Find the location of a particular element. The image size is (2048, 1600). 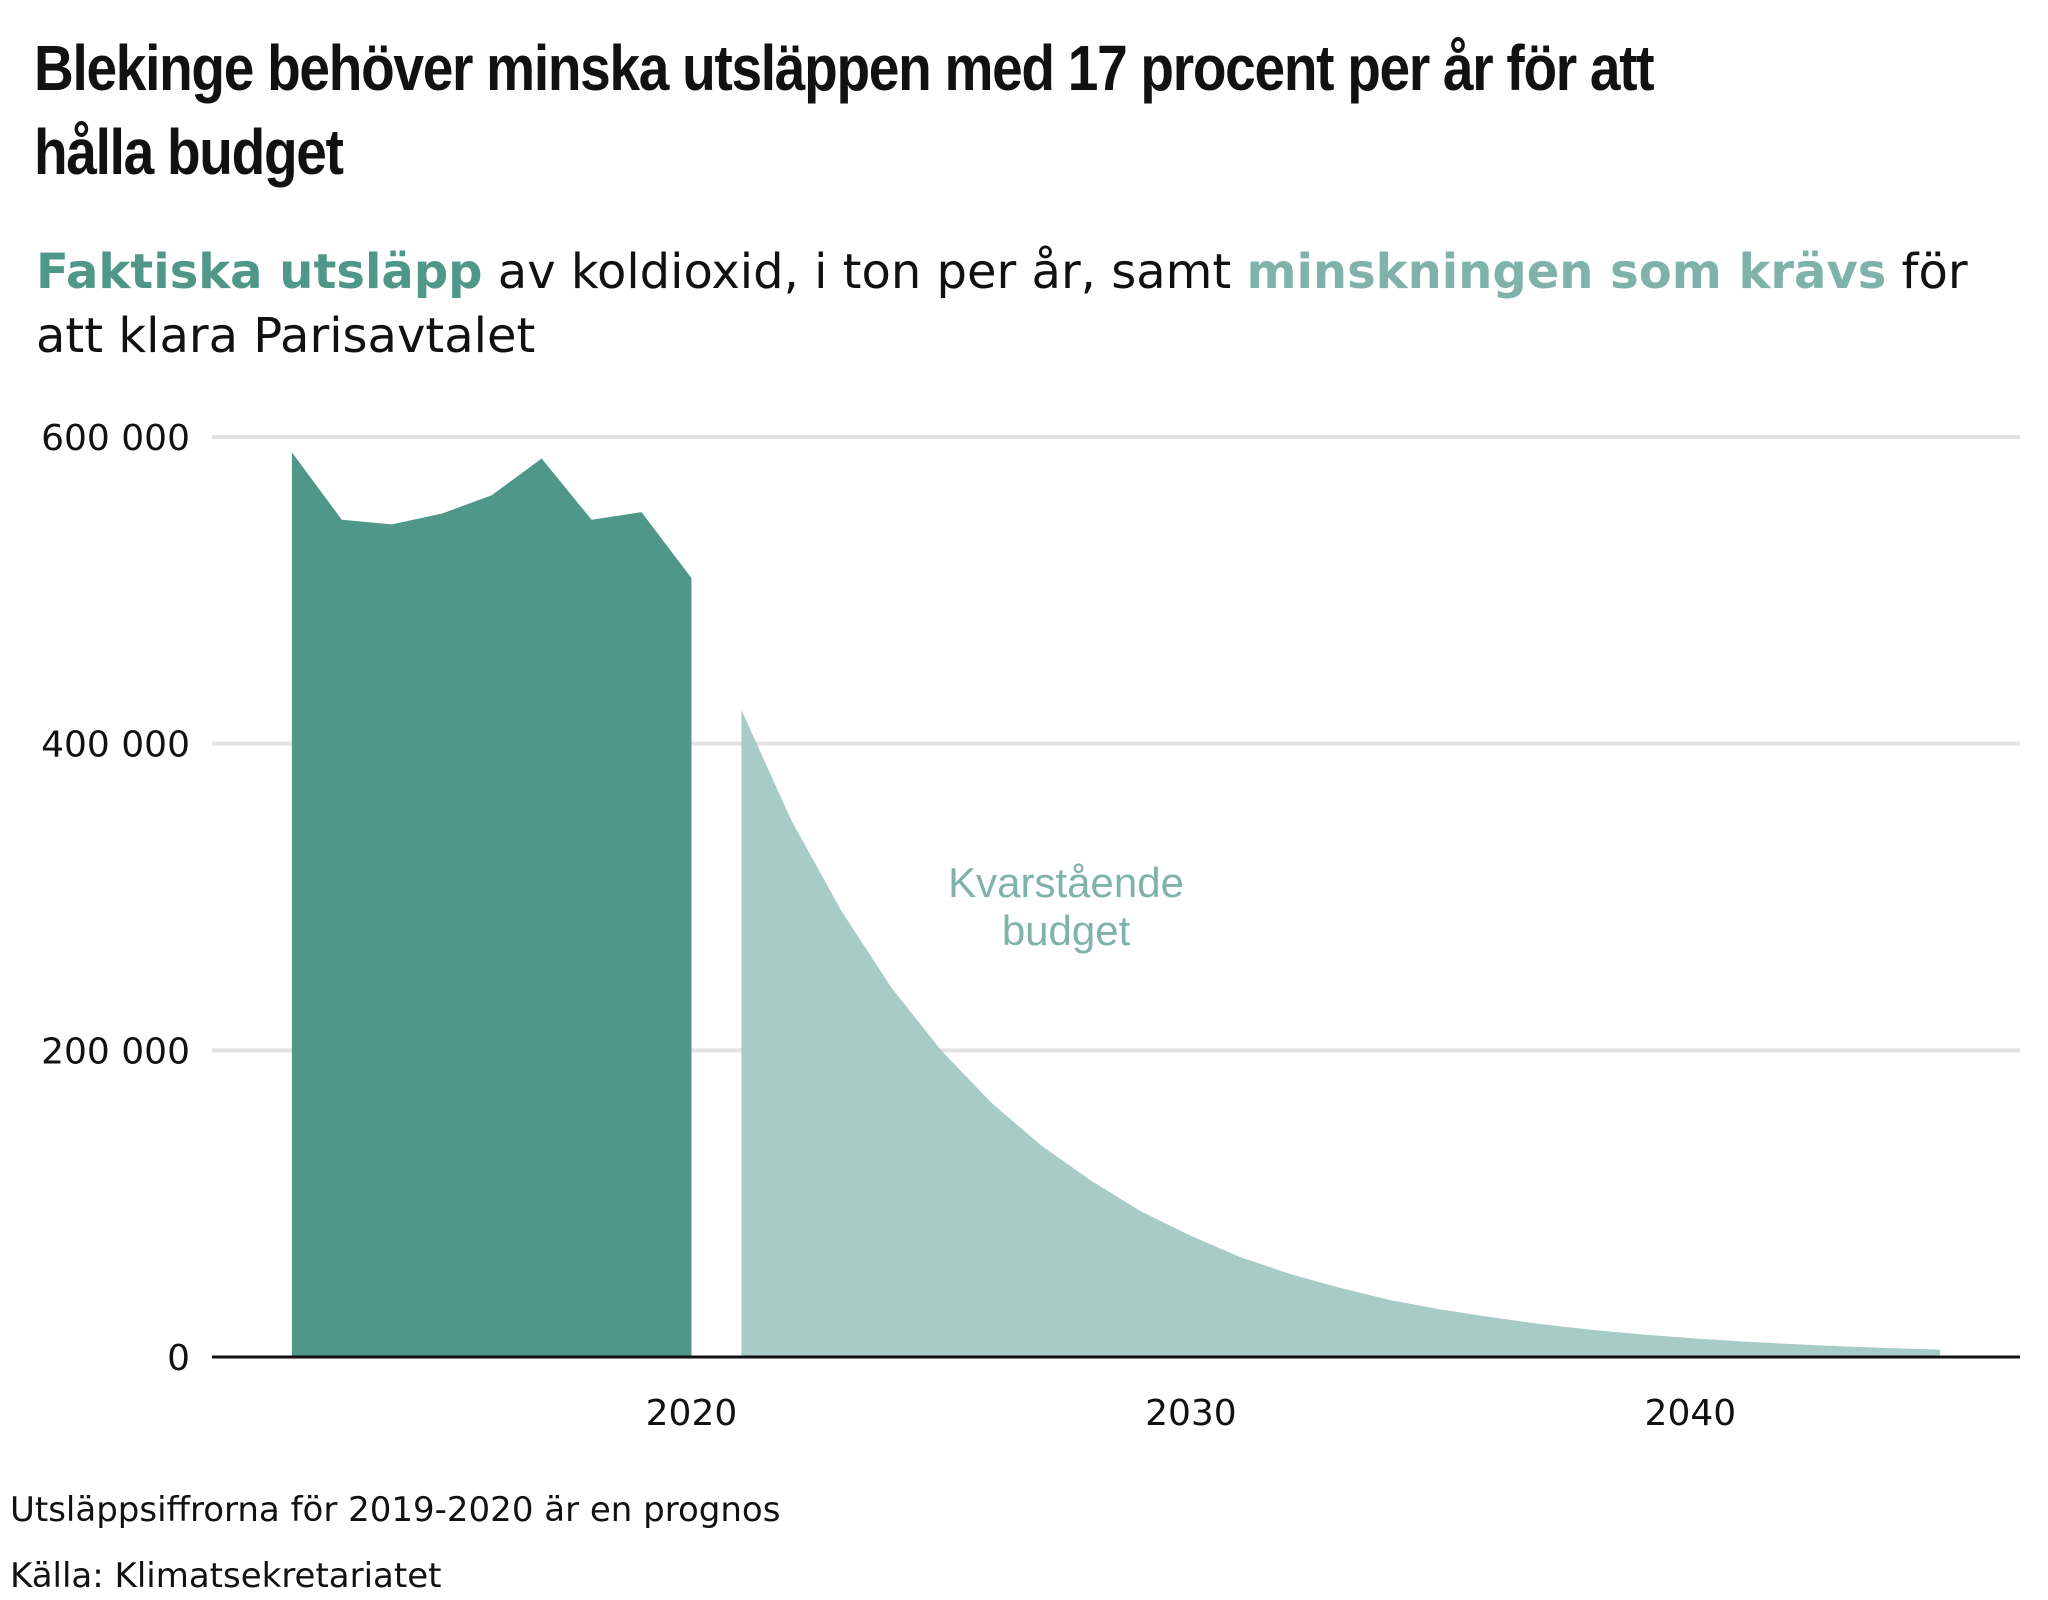

y-tick-label: 0 is located at coordinates (178, 1358).